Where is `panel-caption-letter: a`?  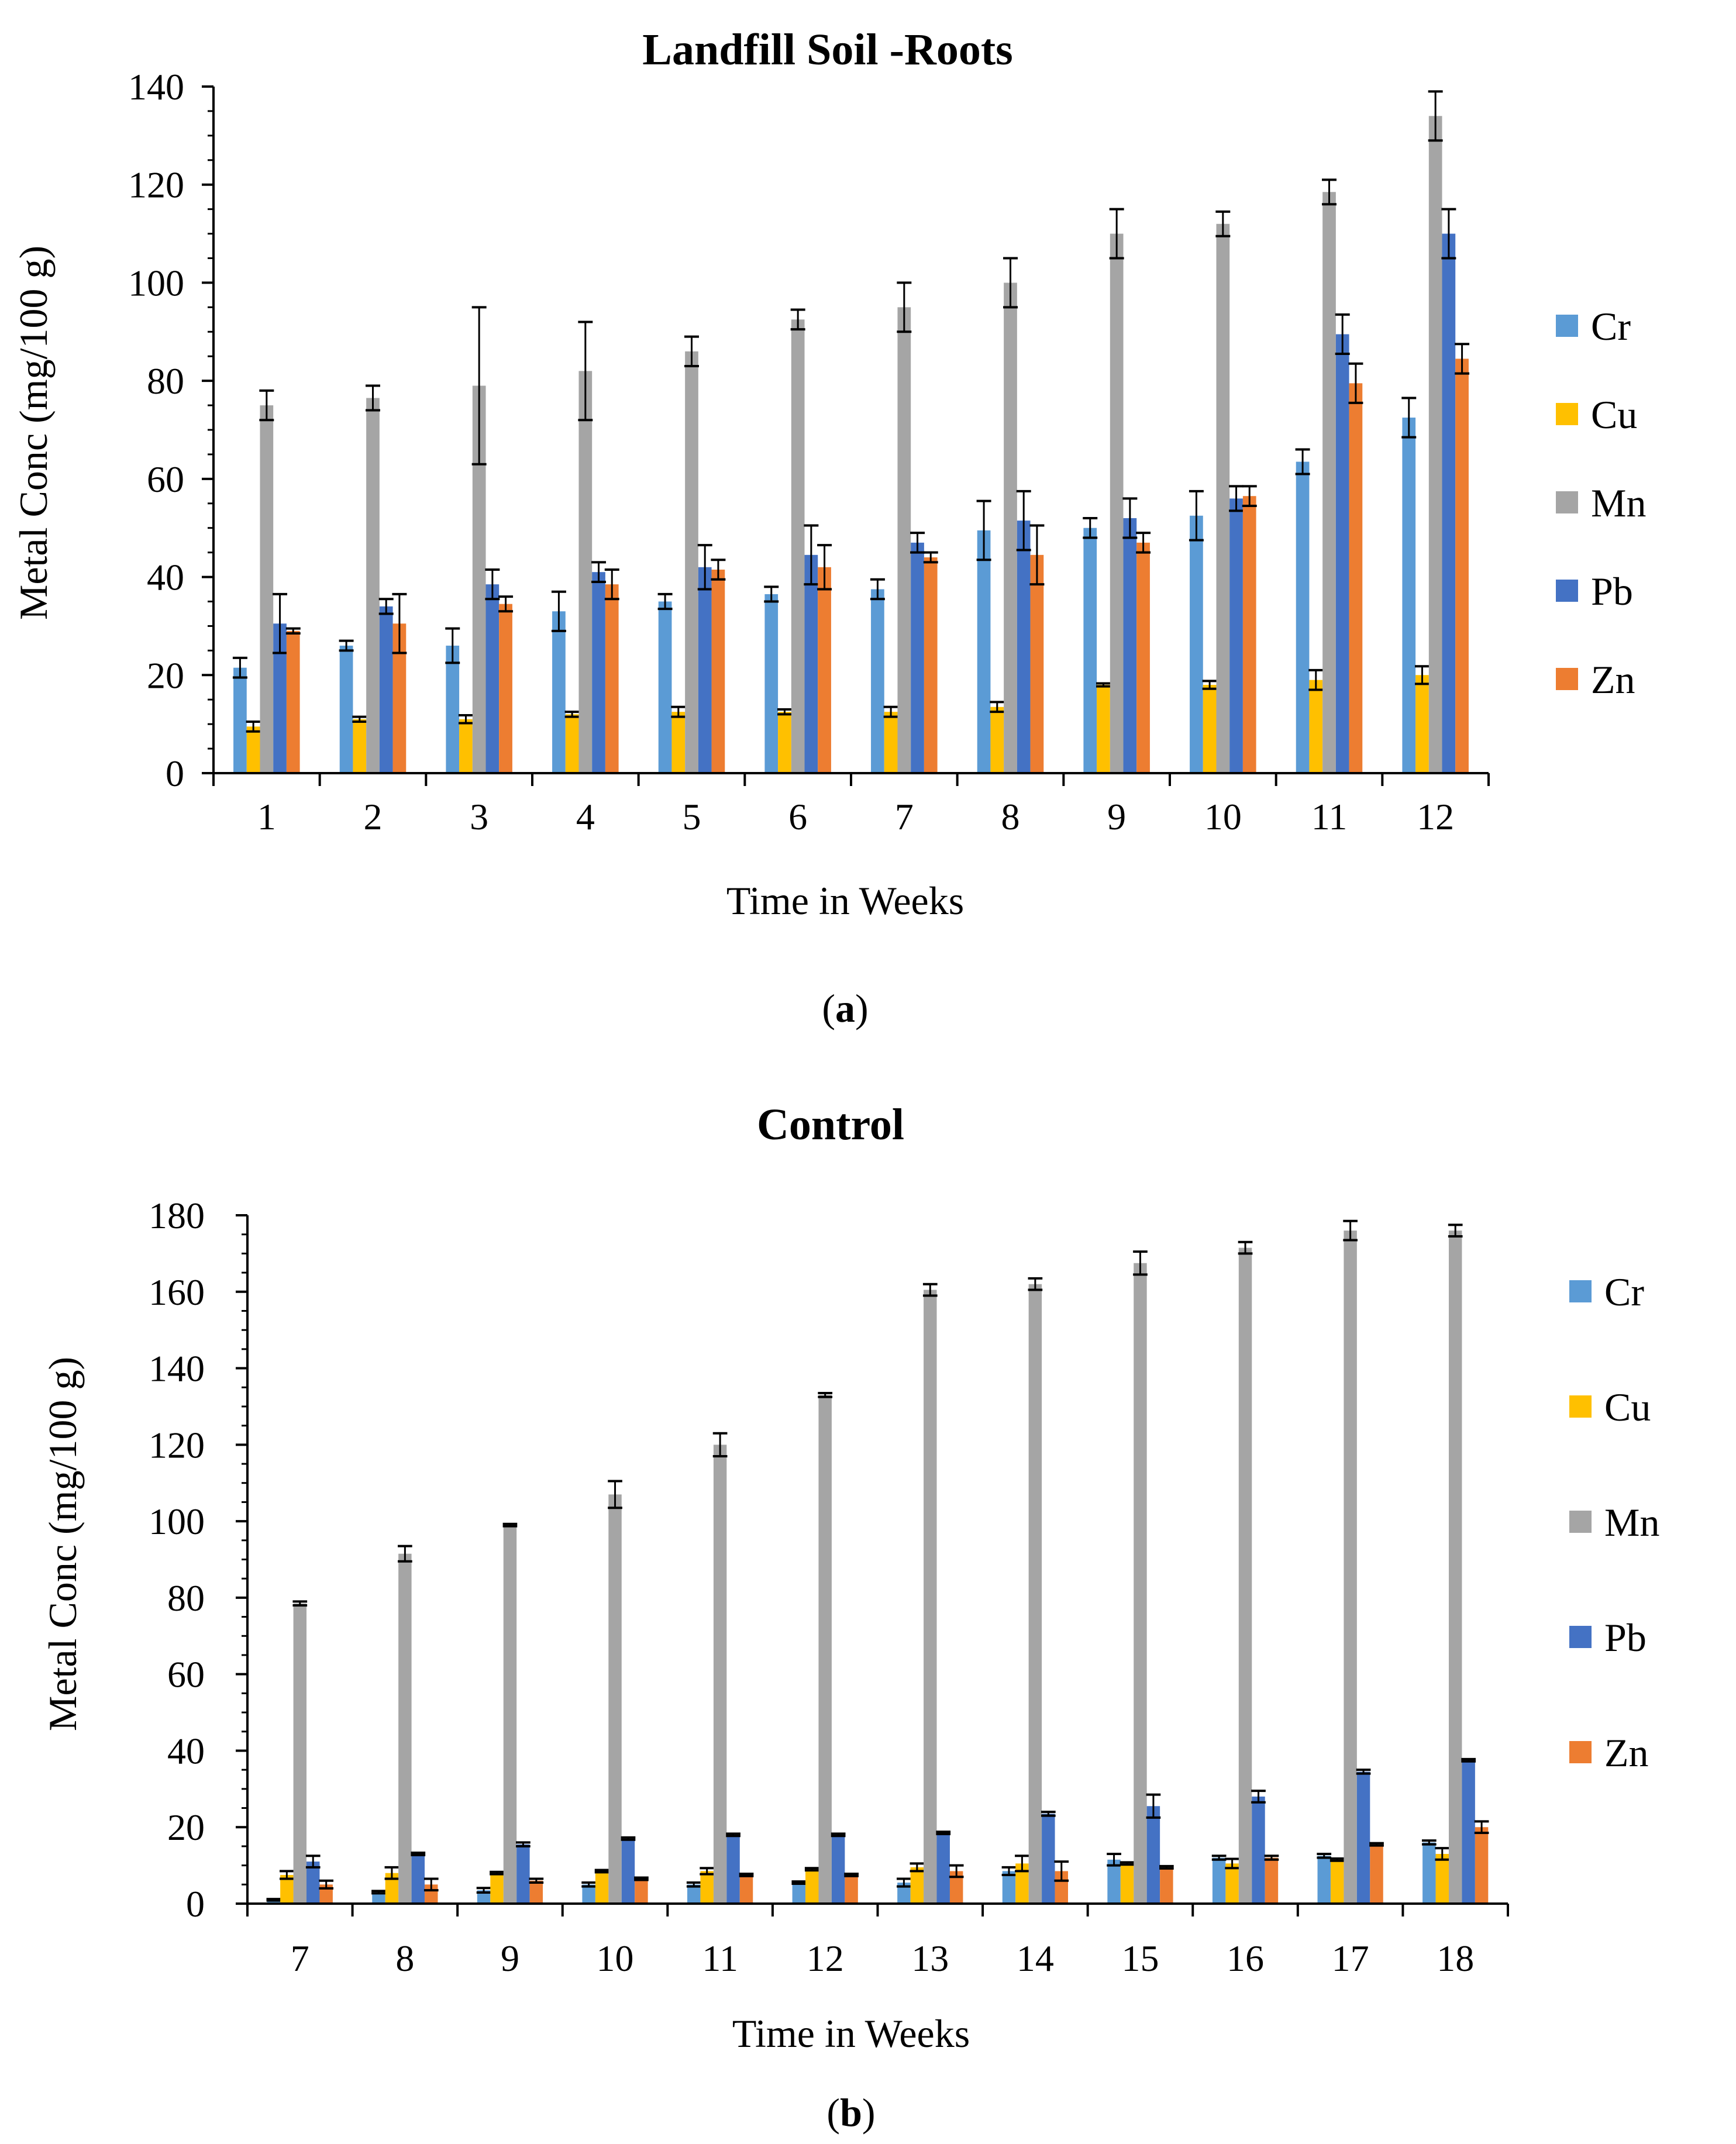
panel-caption-letter: a is located at coordinates (845, 1008).